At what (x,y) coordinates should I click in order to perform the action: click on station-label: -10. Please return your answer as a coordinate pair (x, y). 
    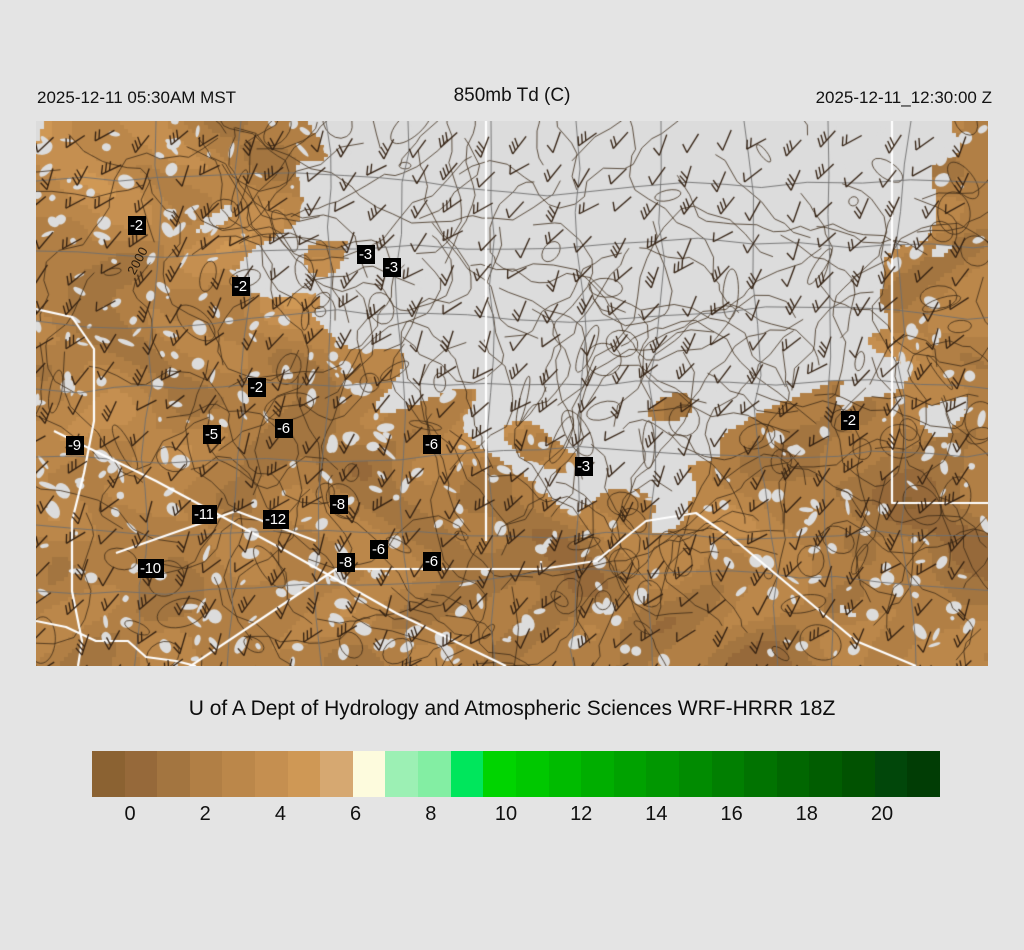
    Looking at the image, I should click on (151, 568).